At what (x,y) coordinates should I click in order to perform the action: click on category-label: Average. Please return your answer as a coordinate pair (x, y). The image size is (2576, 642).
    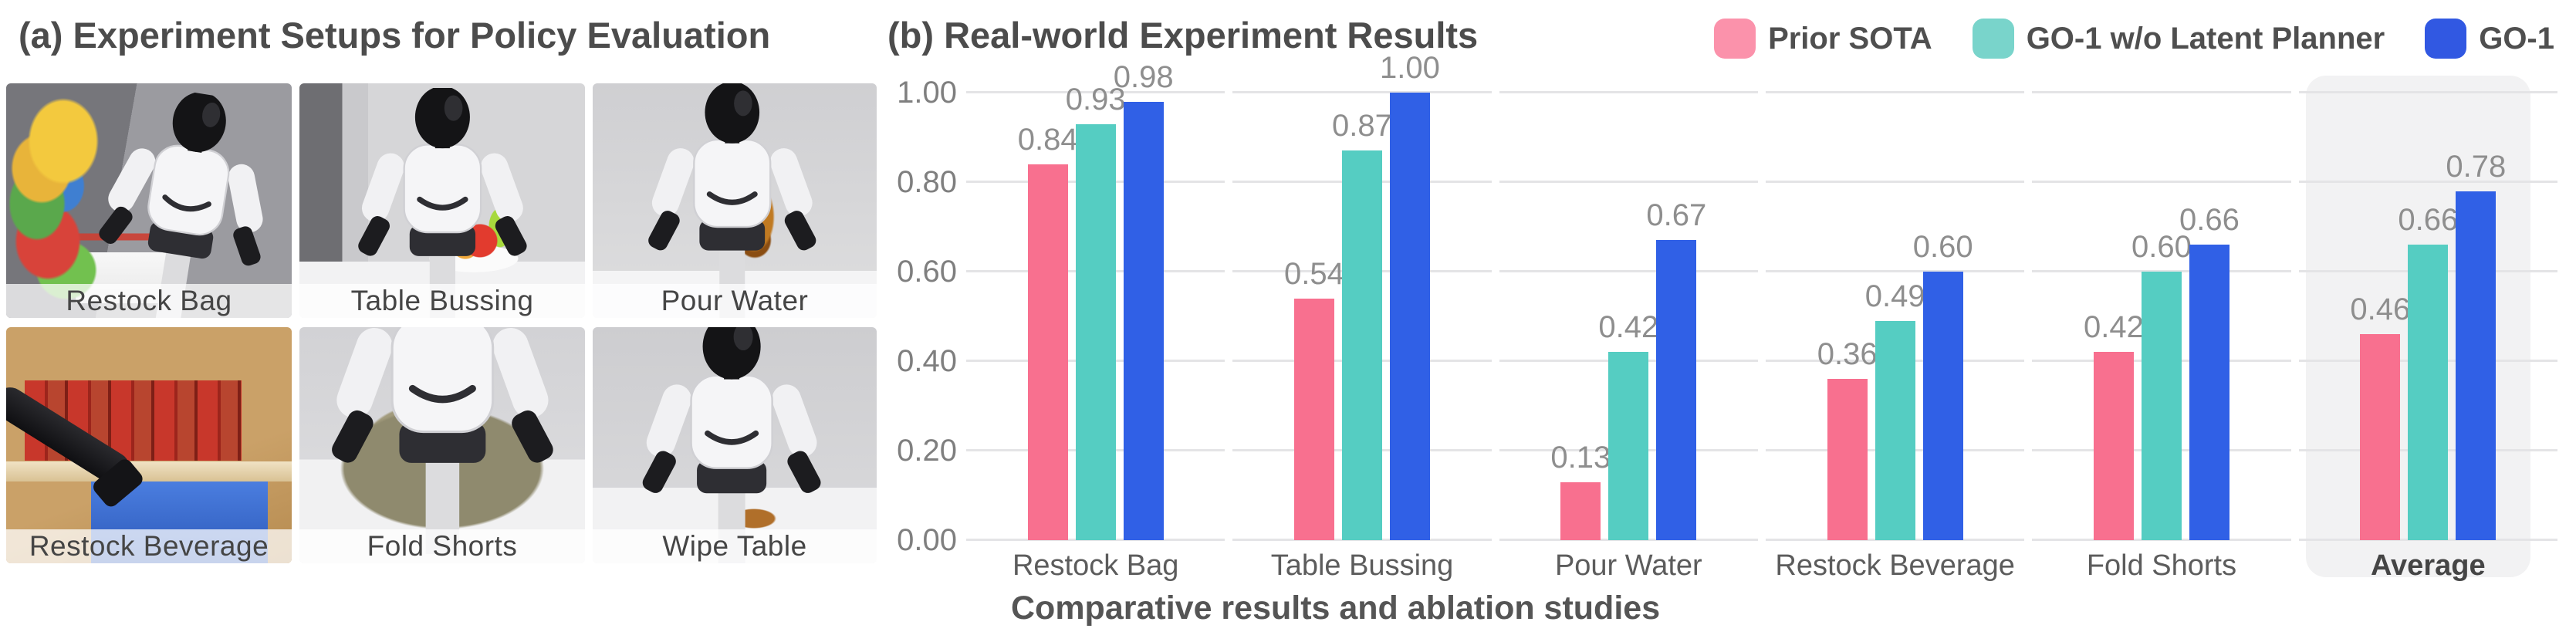
    Looking at the image, I should click on (2428, 565).